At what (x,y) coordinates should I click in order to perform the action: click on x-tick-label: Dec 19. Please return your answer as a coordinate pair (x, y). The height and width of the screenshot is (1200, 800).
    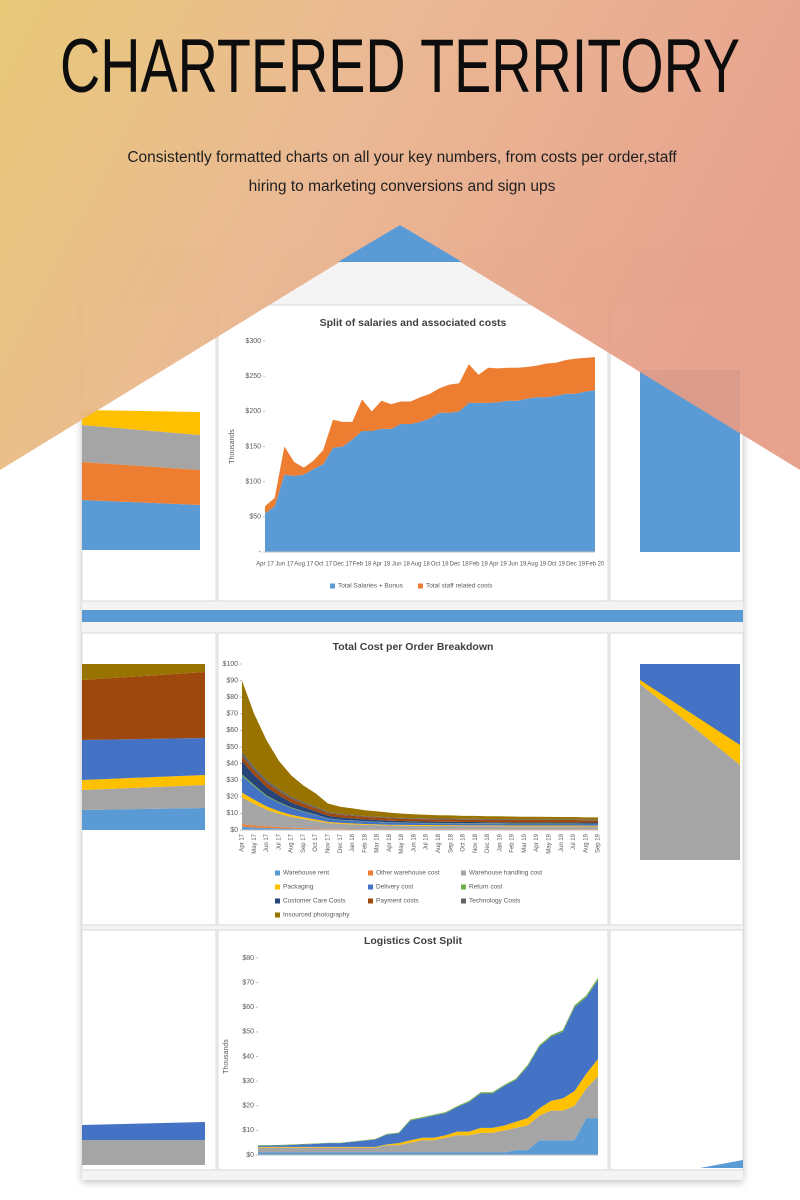
    Looking at the image, I should click on (576, 565).